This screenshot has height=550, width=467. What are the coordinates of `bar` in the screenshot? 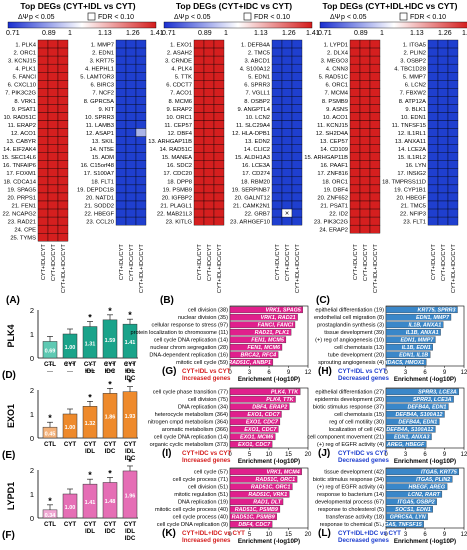 It's located at (130, 341).